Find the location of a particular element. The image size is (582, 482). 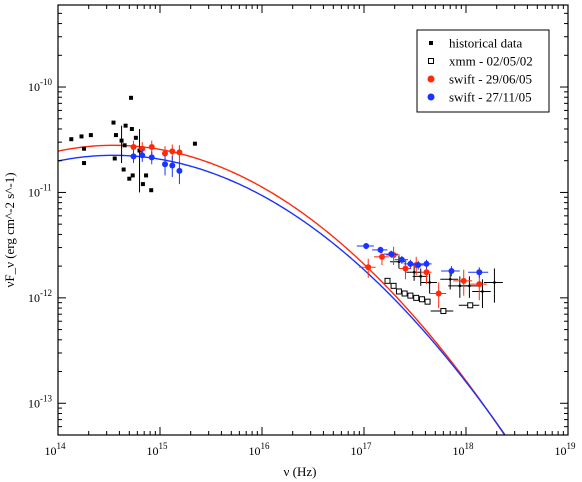

legend-label: swift - 29/06/05 is located at coordinates (490, 79).